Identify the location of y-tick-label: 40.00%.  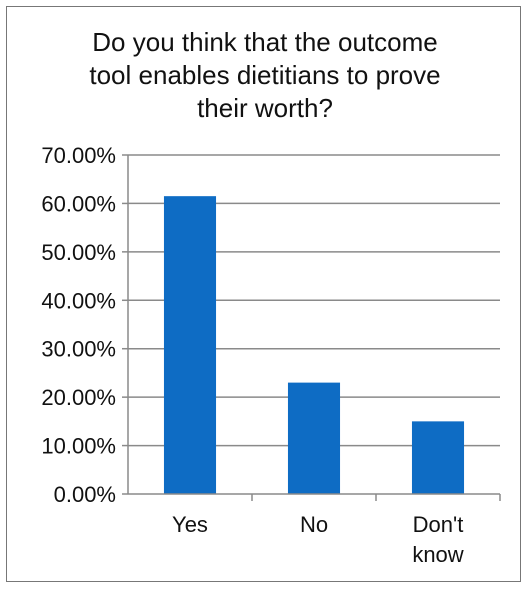
(78, 300).